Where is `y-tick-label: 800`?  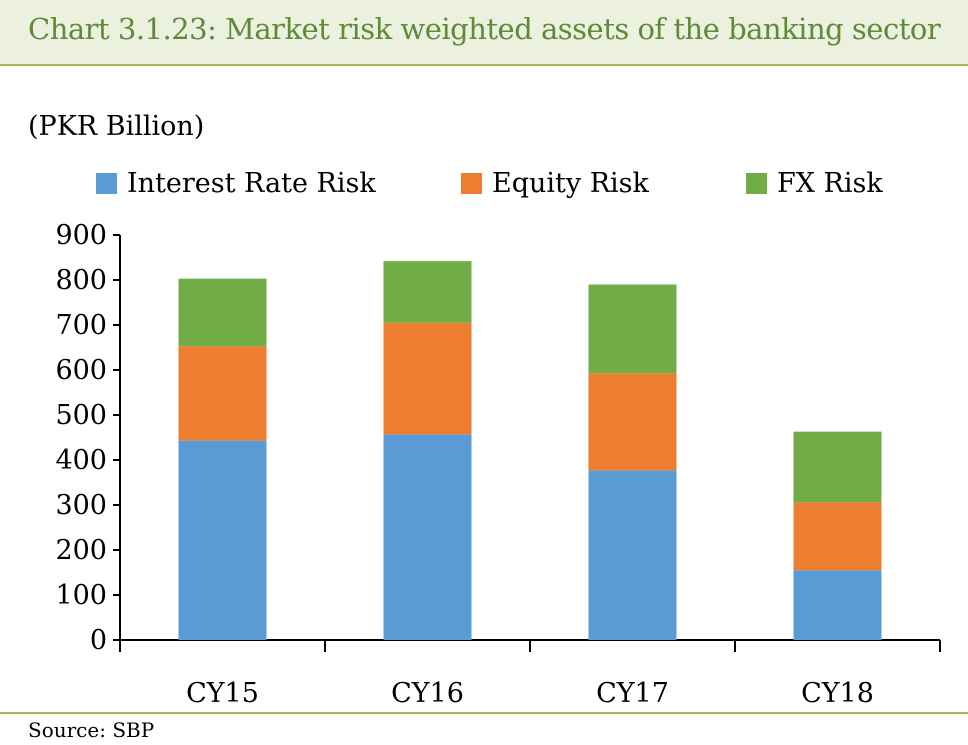 y-tick-label: 800 is located at coordinates (81, 280).